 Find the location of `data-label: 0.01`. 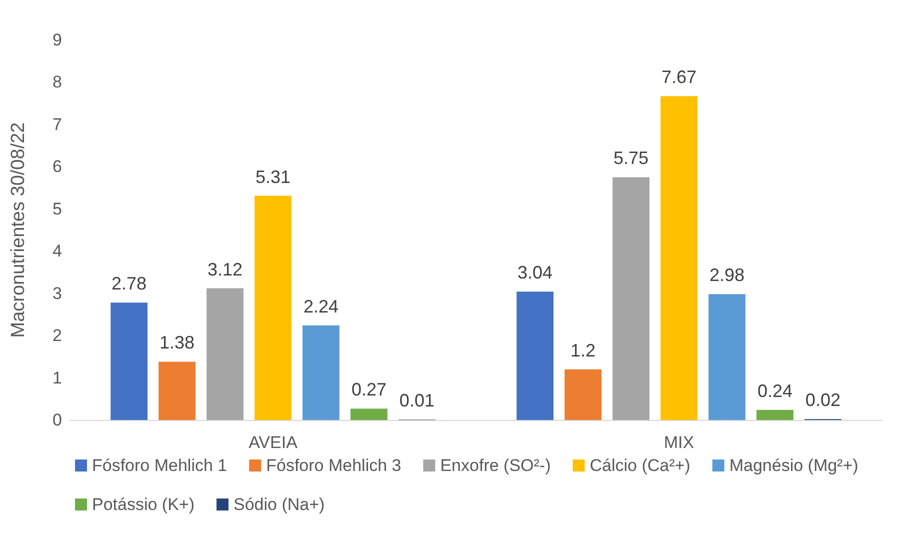

data-label: 0.01 is located at coordinates (416, 400).